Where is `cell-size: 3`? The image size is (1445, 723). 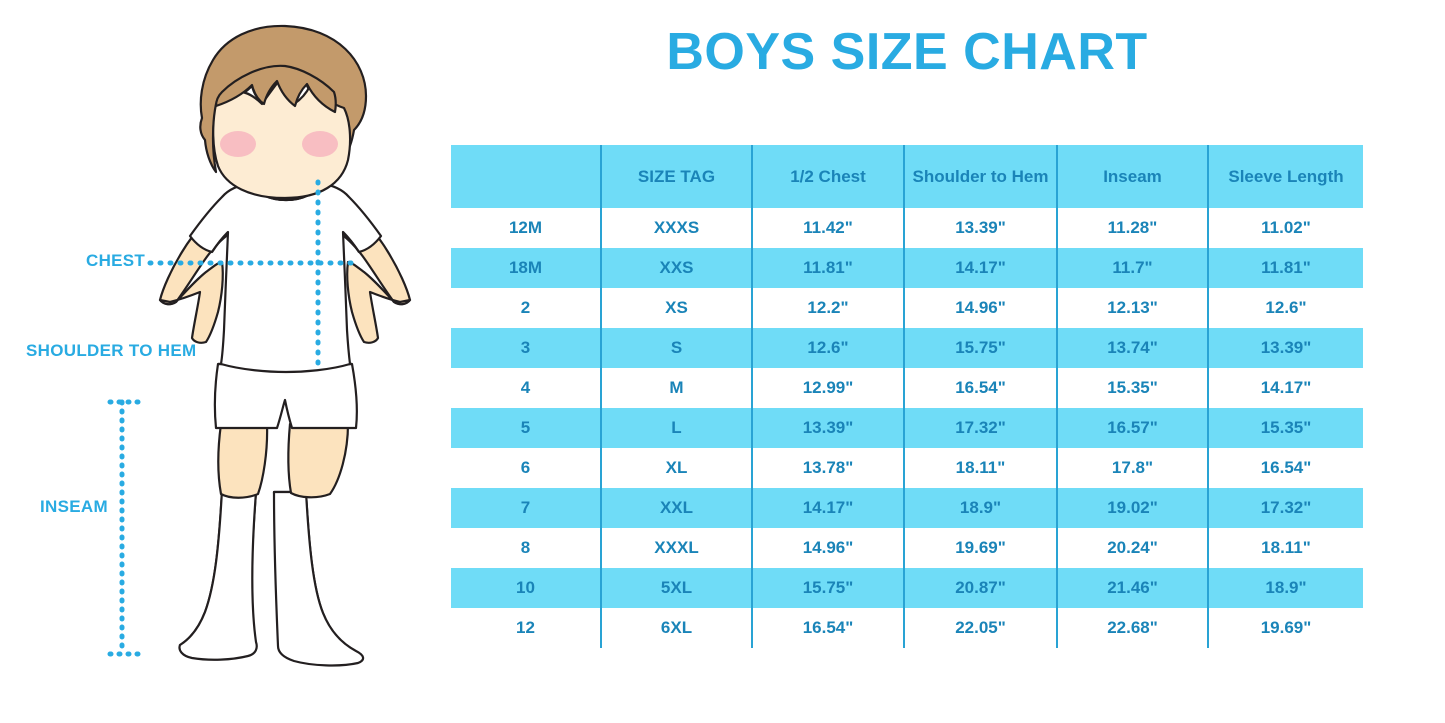
cell-size: 3 is located at coordinates (526, 348).